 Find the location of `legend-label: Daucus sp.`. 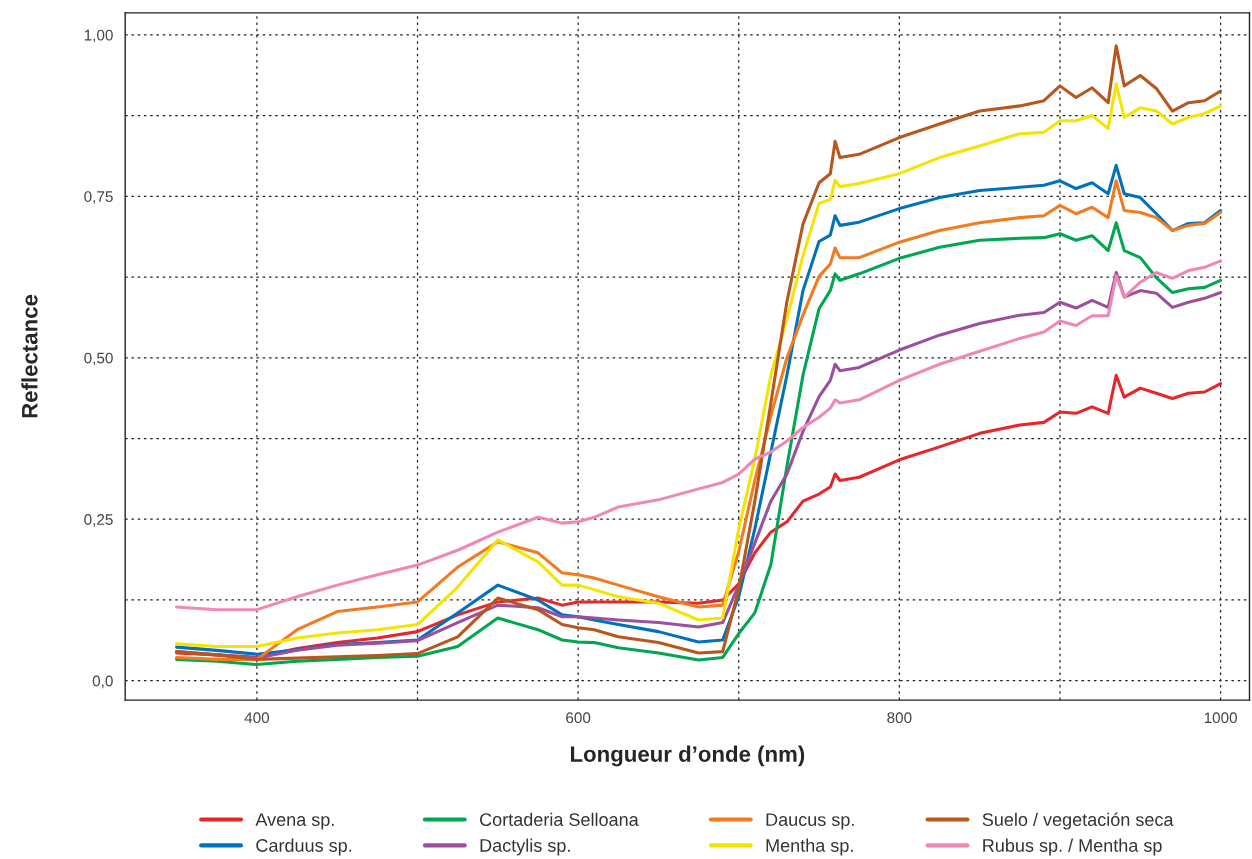

legend-label: Daucus sp. is located at coordinates (810, 821).